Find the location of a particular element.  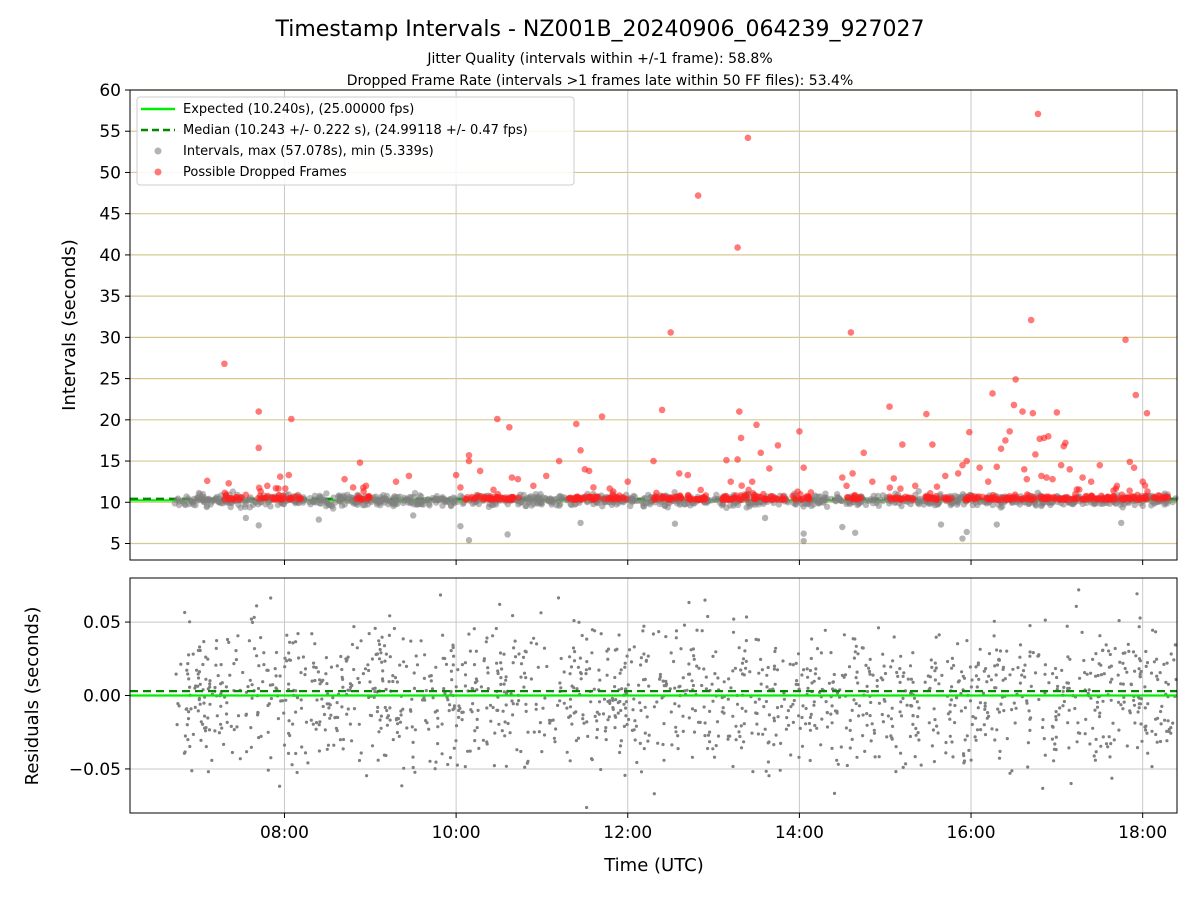

residuals-y-tick-label: 0.05 is located at coordinates (102, 623).